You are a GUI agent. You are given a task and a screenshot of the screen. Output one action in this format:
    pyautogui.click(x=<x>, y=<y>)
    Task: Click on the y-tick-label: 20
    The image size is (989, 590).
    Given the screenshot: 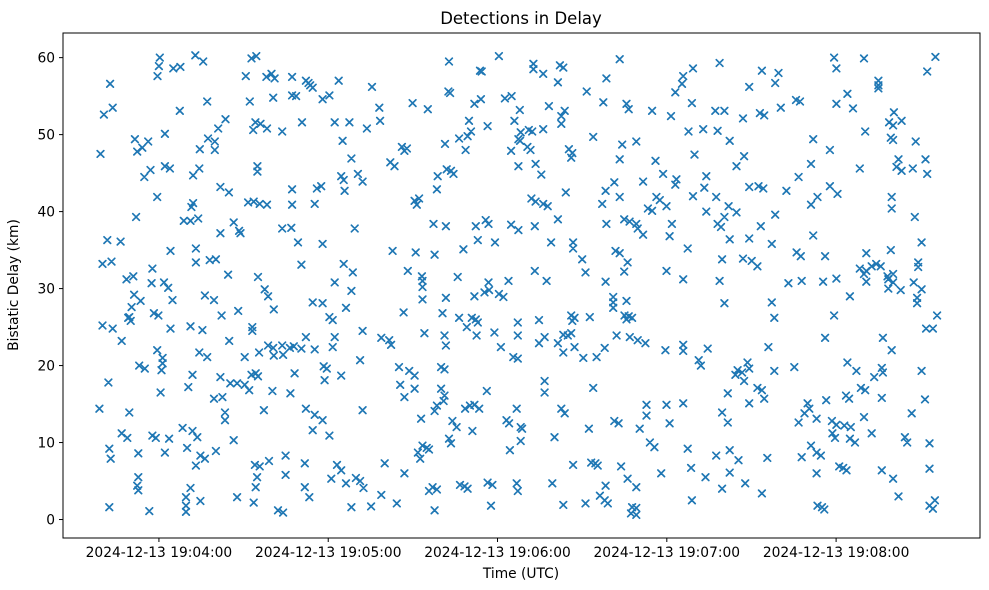 What is the action you would take?
    pyautogui.click(x=46, y=367)
    